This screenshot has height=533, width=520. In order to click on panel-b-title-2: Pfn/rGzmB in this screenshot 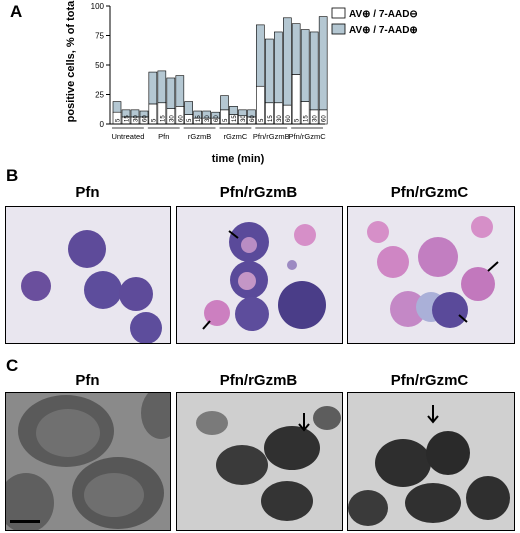, I will do `click(258, 192)`.